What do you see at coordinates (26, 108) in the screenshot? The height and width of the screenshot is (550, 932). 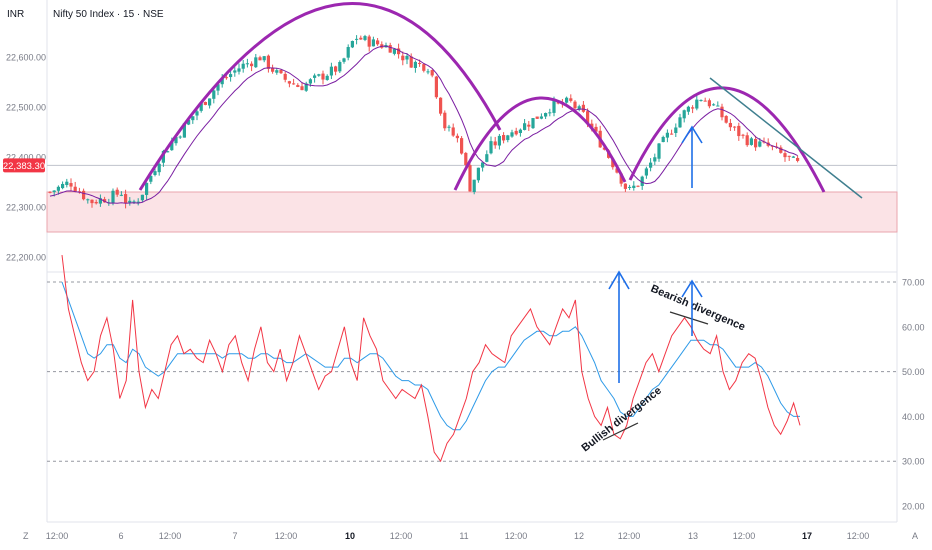 I see `price-tick-label: 22,500.00` at bounding box center [26, 108].